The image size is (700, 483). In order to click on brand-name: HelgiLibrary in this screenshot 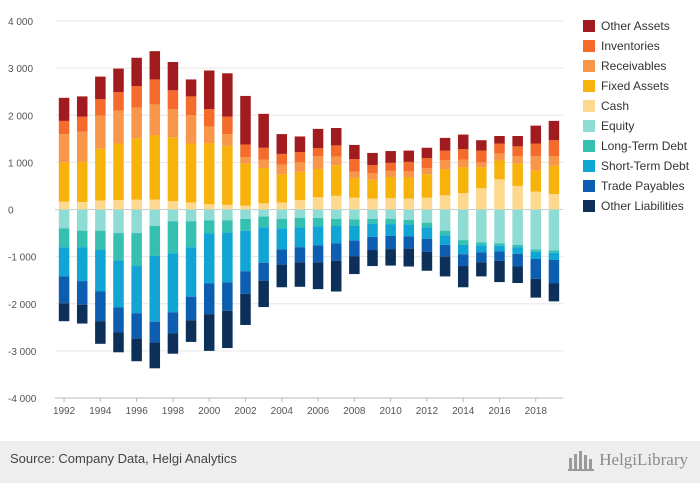, I will do `click(643, 459)`.